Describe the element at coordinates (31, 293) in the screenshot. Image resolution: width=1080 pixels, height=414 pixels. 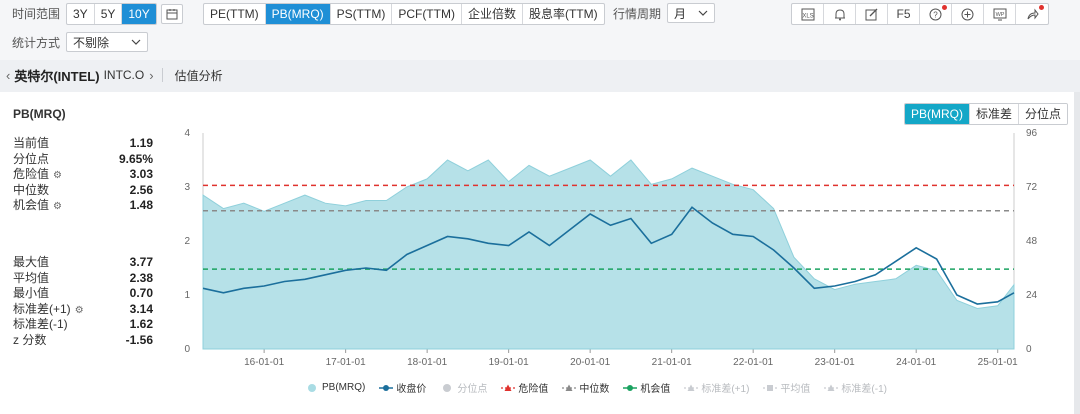
I see `stat-label: 最小值` at that location.